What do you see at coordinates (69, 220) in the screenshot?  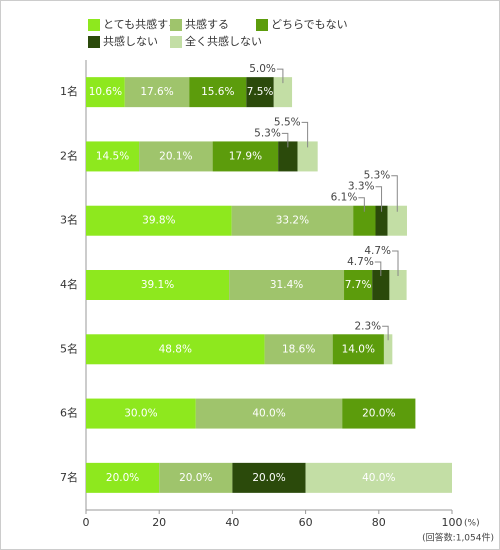 I see `y-tick-label: 3名` at bounding box center [69, 220].